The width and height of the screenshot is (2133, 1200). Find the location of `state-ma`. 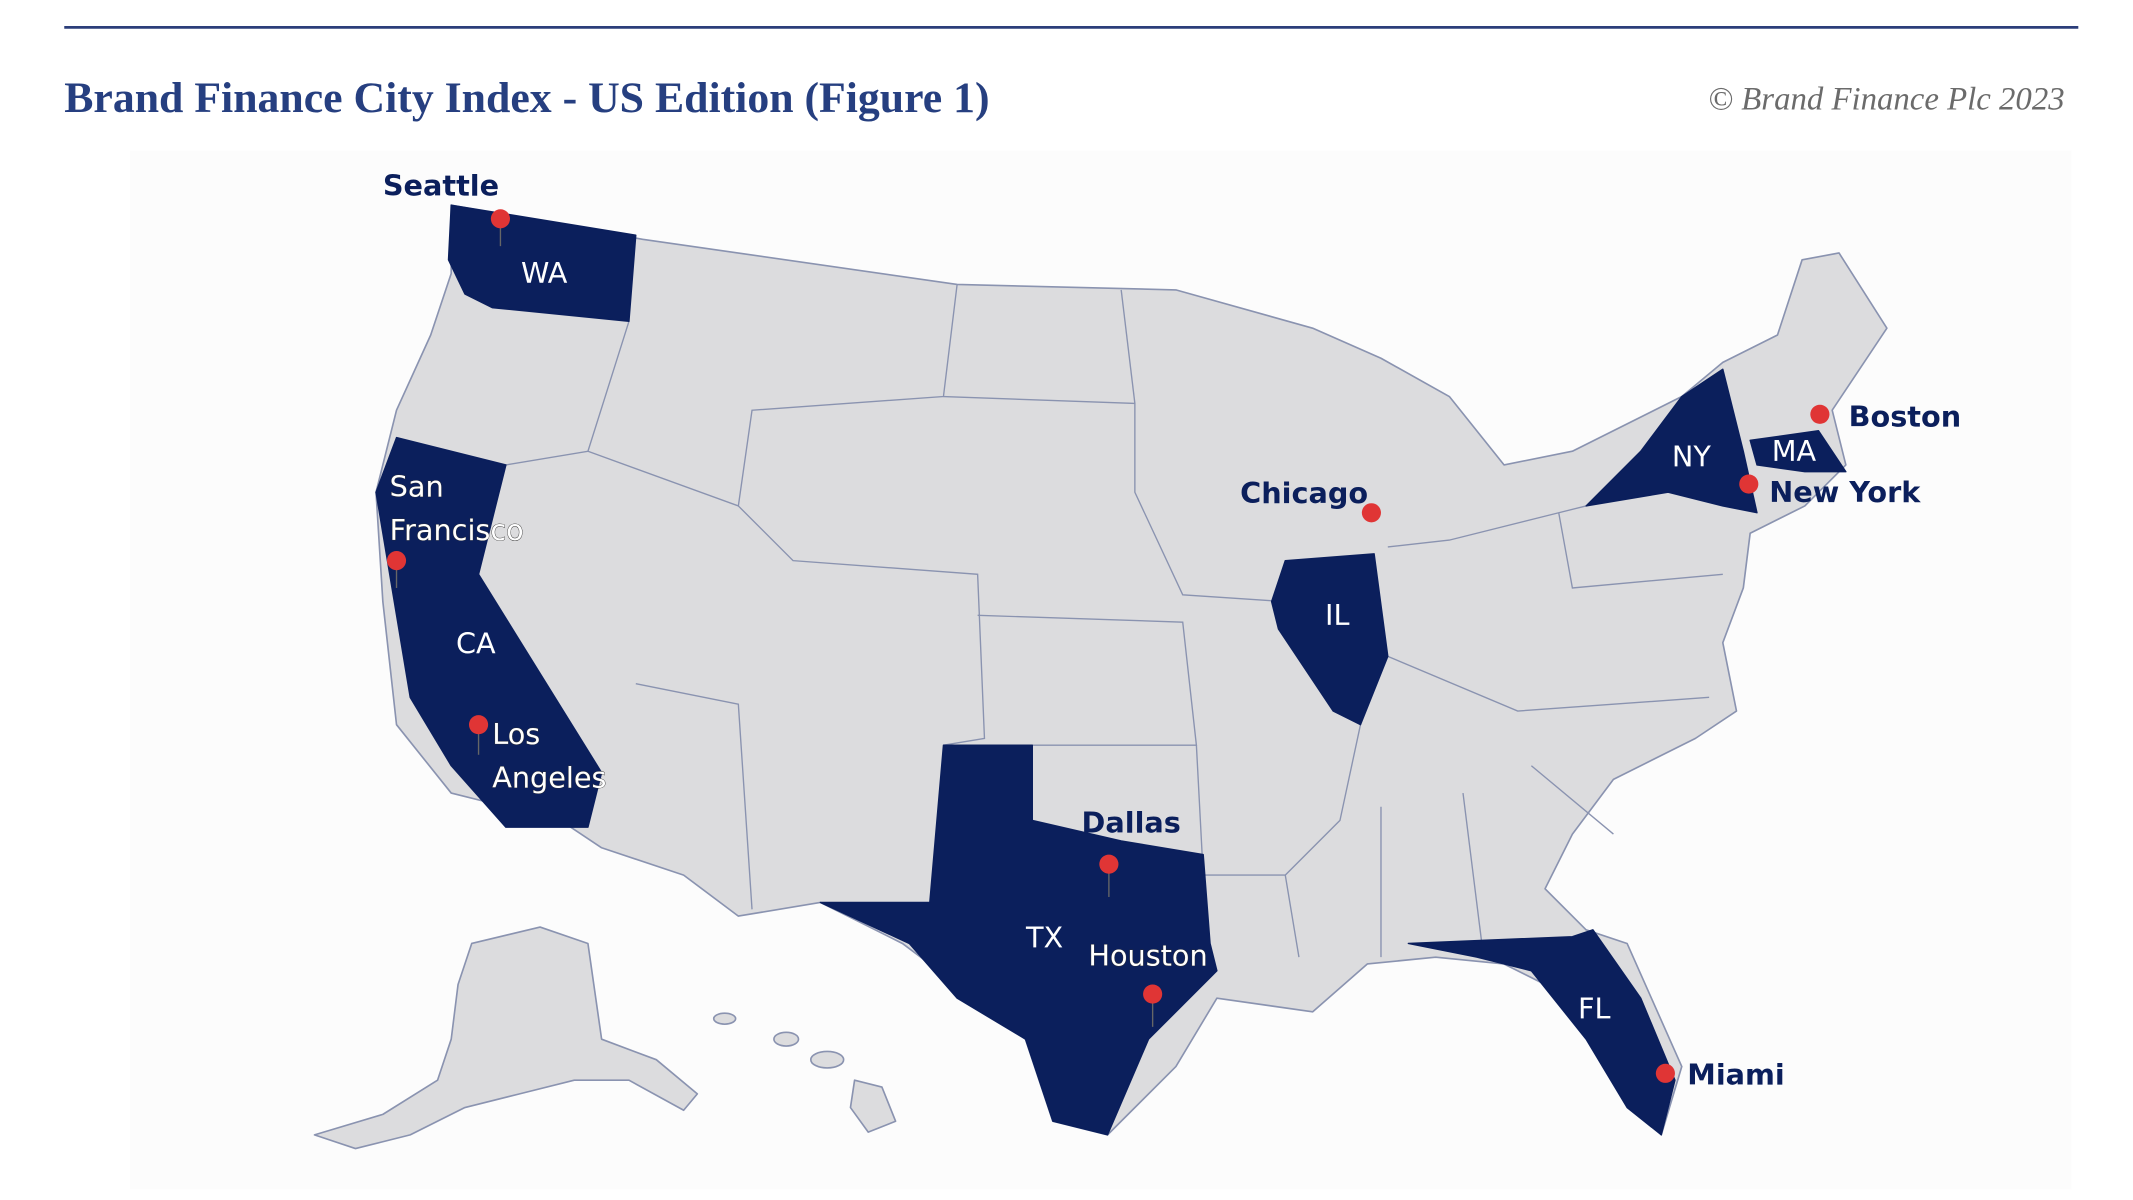

state-ma is located at coordinates (1798, 451).